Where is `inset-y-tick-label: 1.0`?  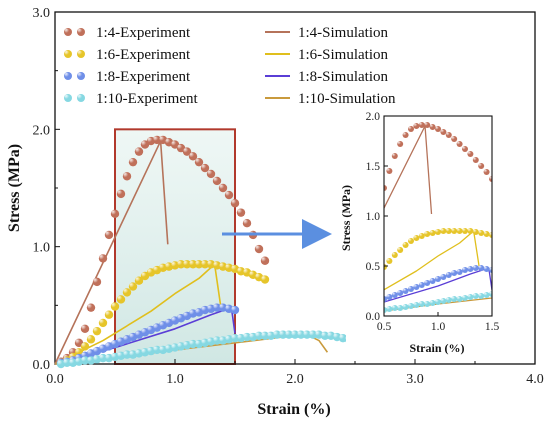 inset-y-tick-label: 1.0 is located at coordinates (373, 217).